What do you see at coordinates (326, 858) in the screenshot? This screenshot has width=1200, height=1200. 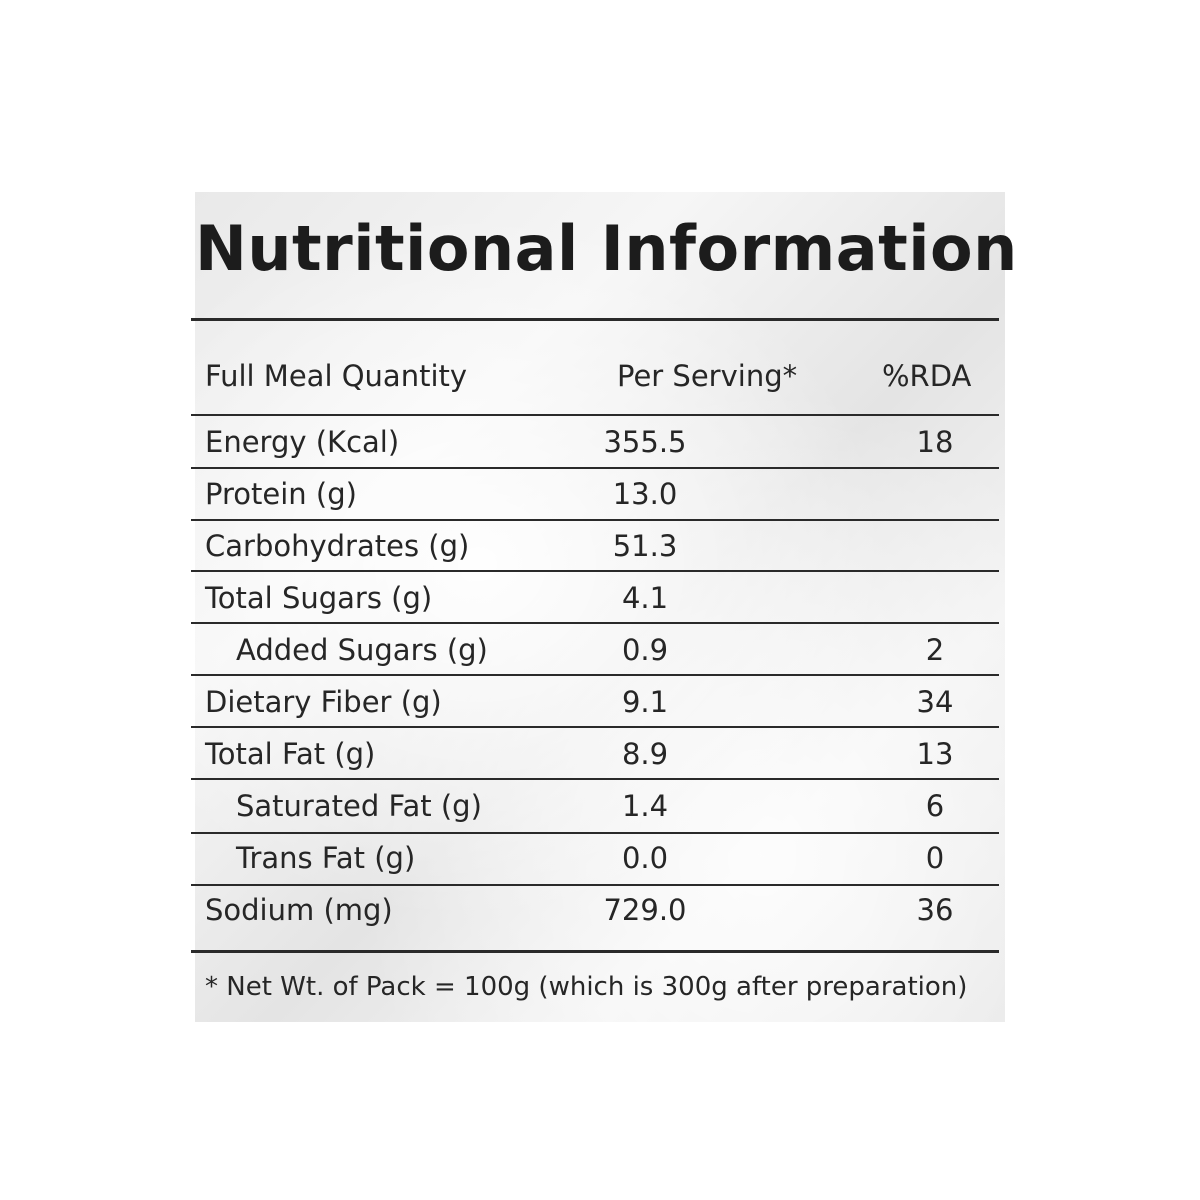 I see `nutrient-name: Trans Fat (g)` at bounding box center [326, 858].